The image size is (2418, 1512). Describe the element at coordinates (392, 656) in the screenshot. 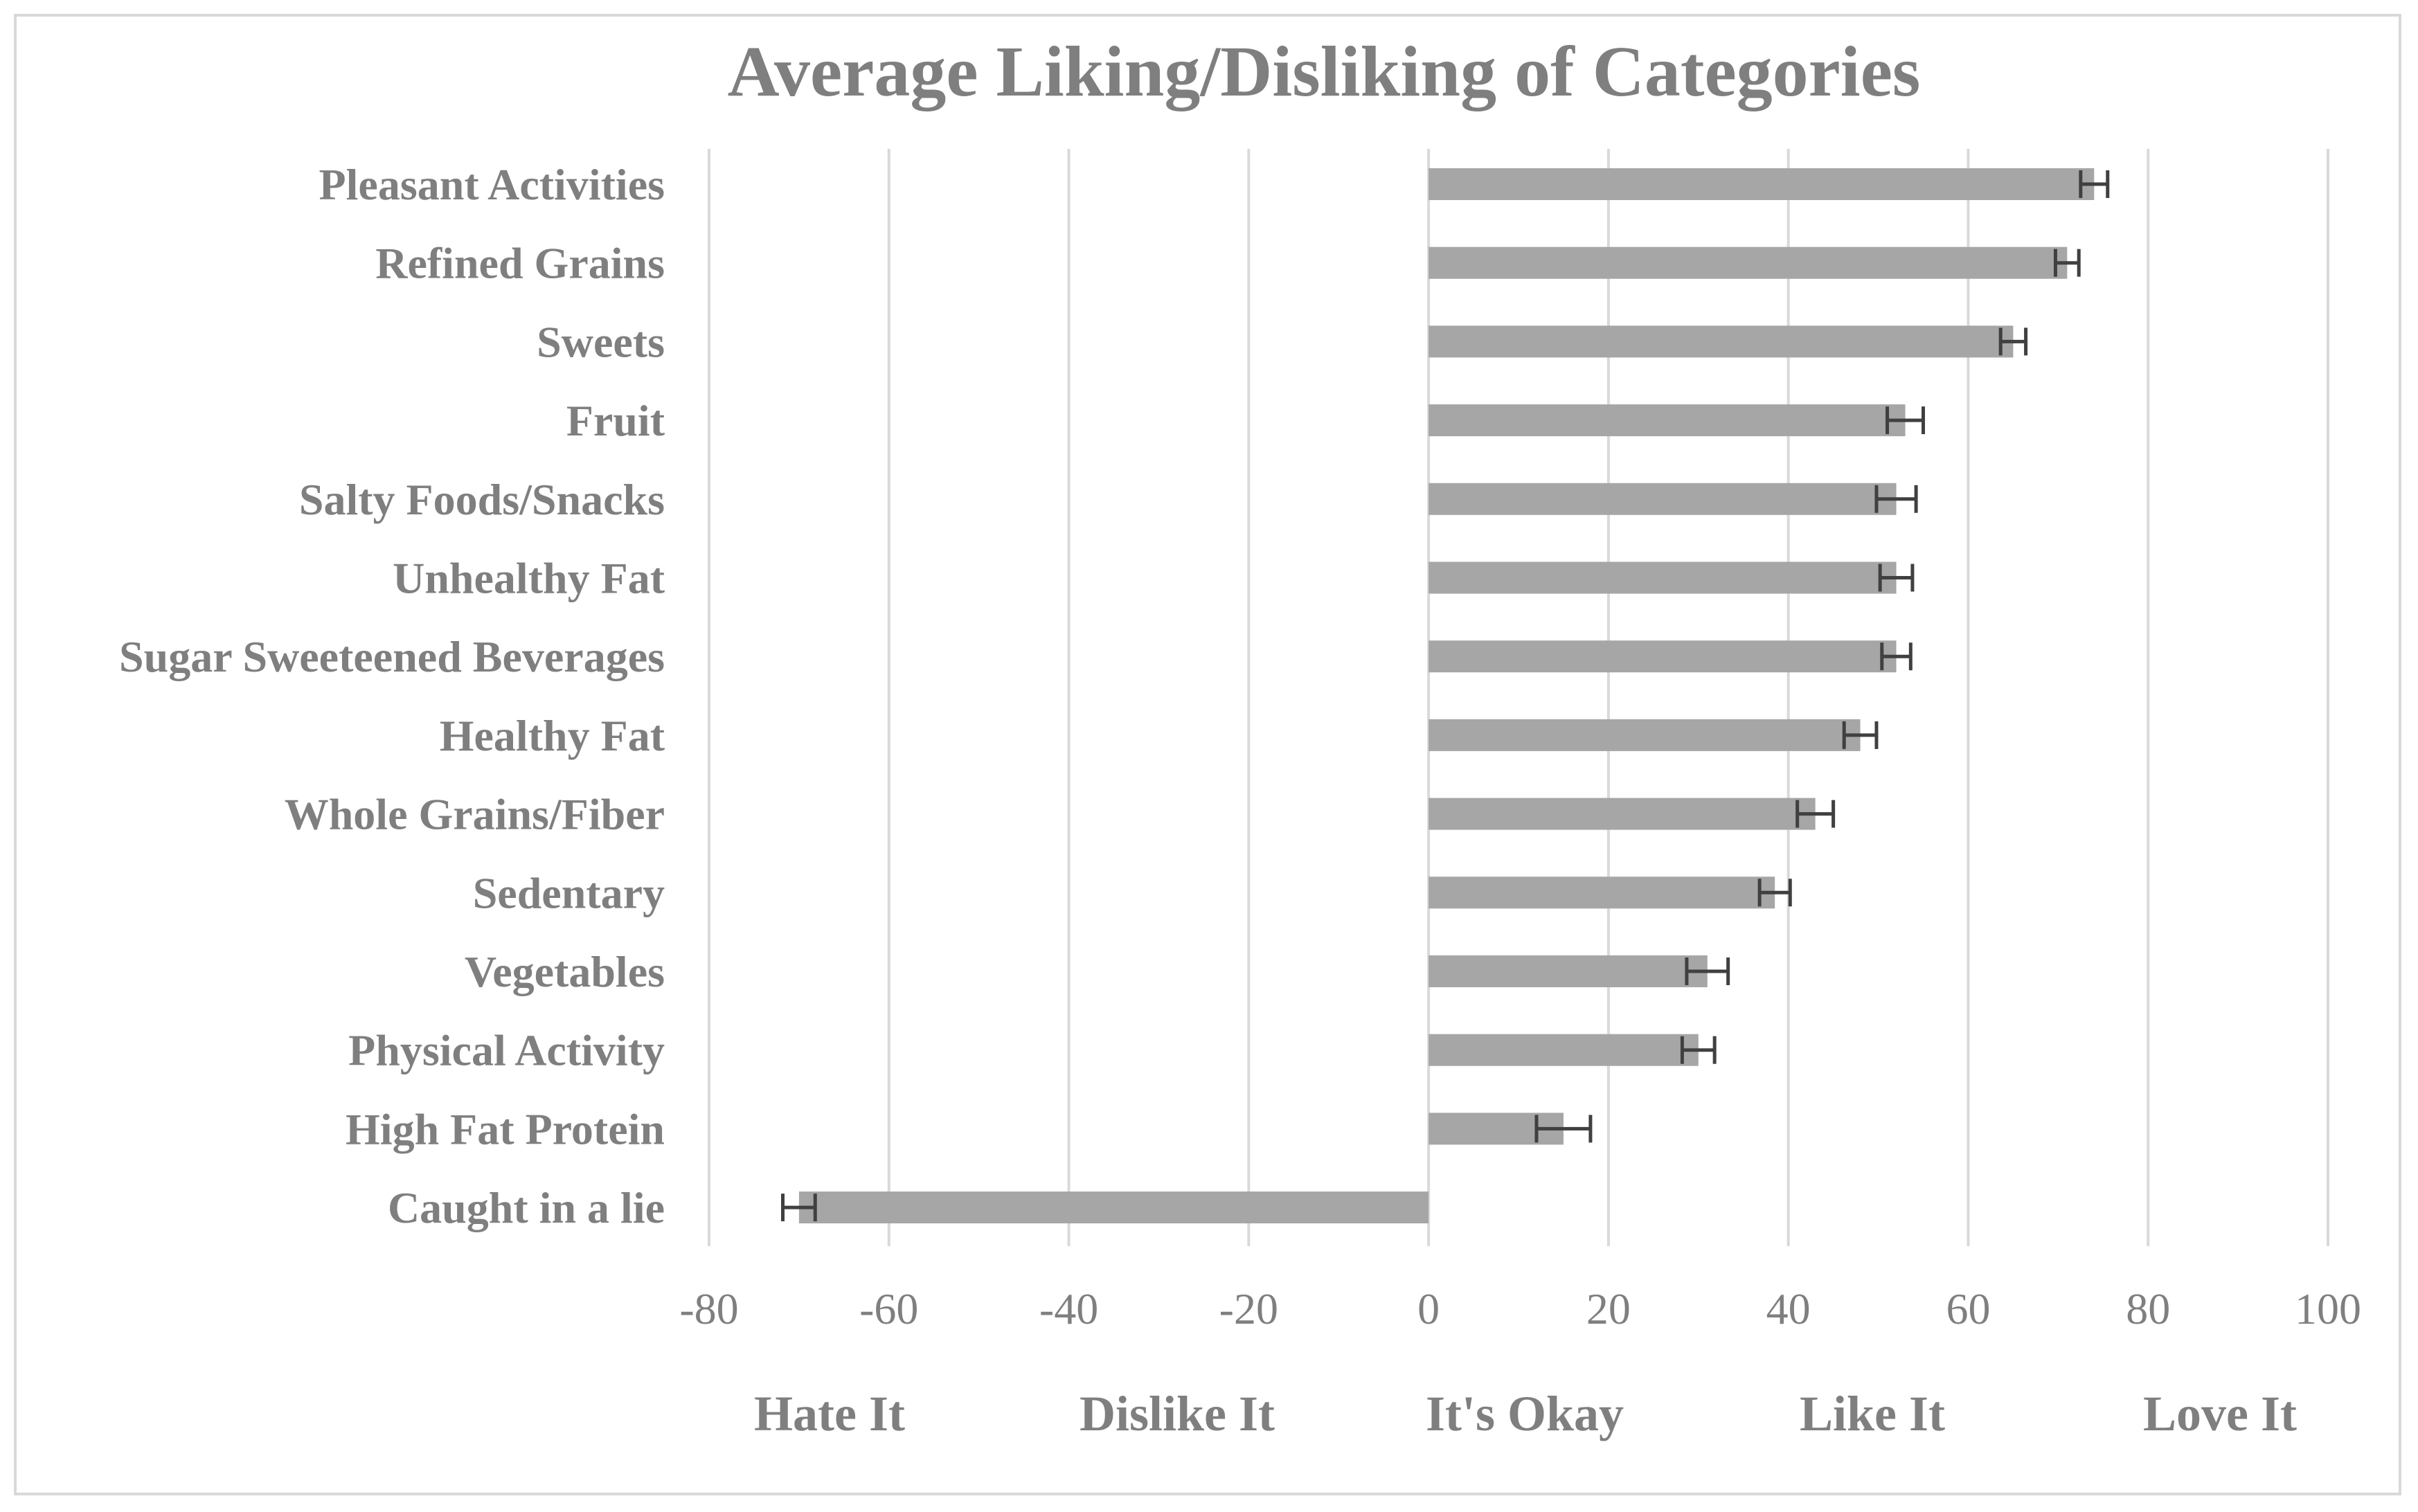

I see `category-label: Sugar Sweeteened Beverages` at that location.